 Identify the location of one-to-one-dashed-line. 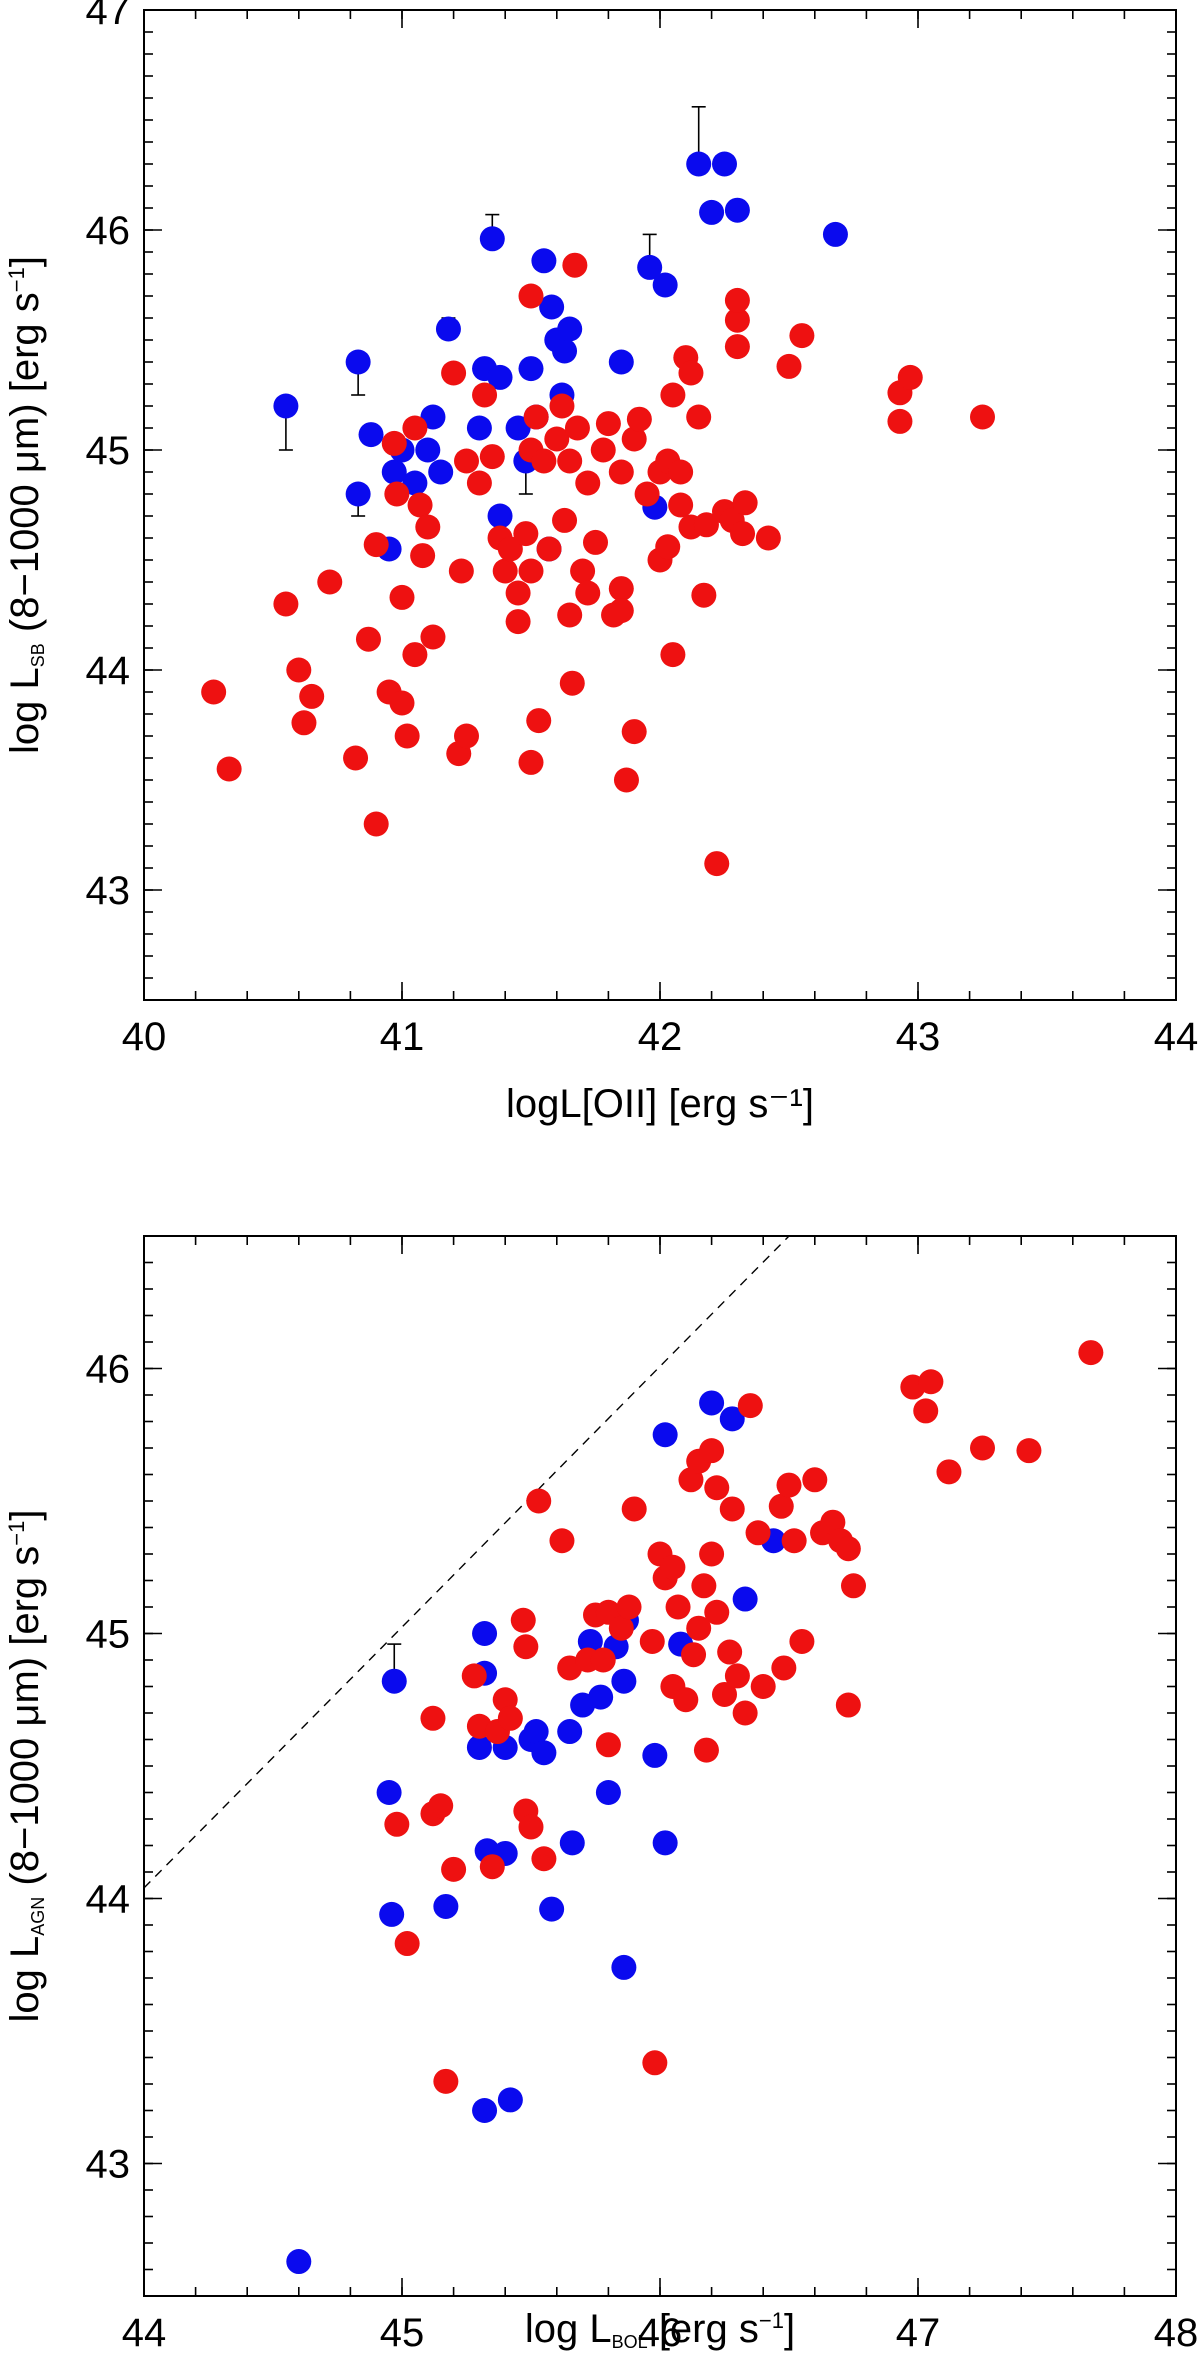
(466, 1562).